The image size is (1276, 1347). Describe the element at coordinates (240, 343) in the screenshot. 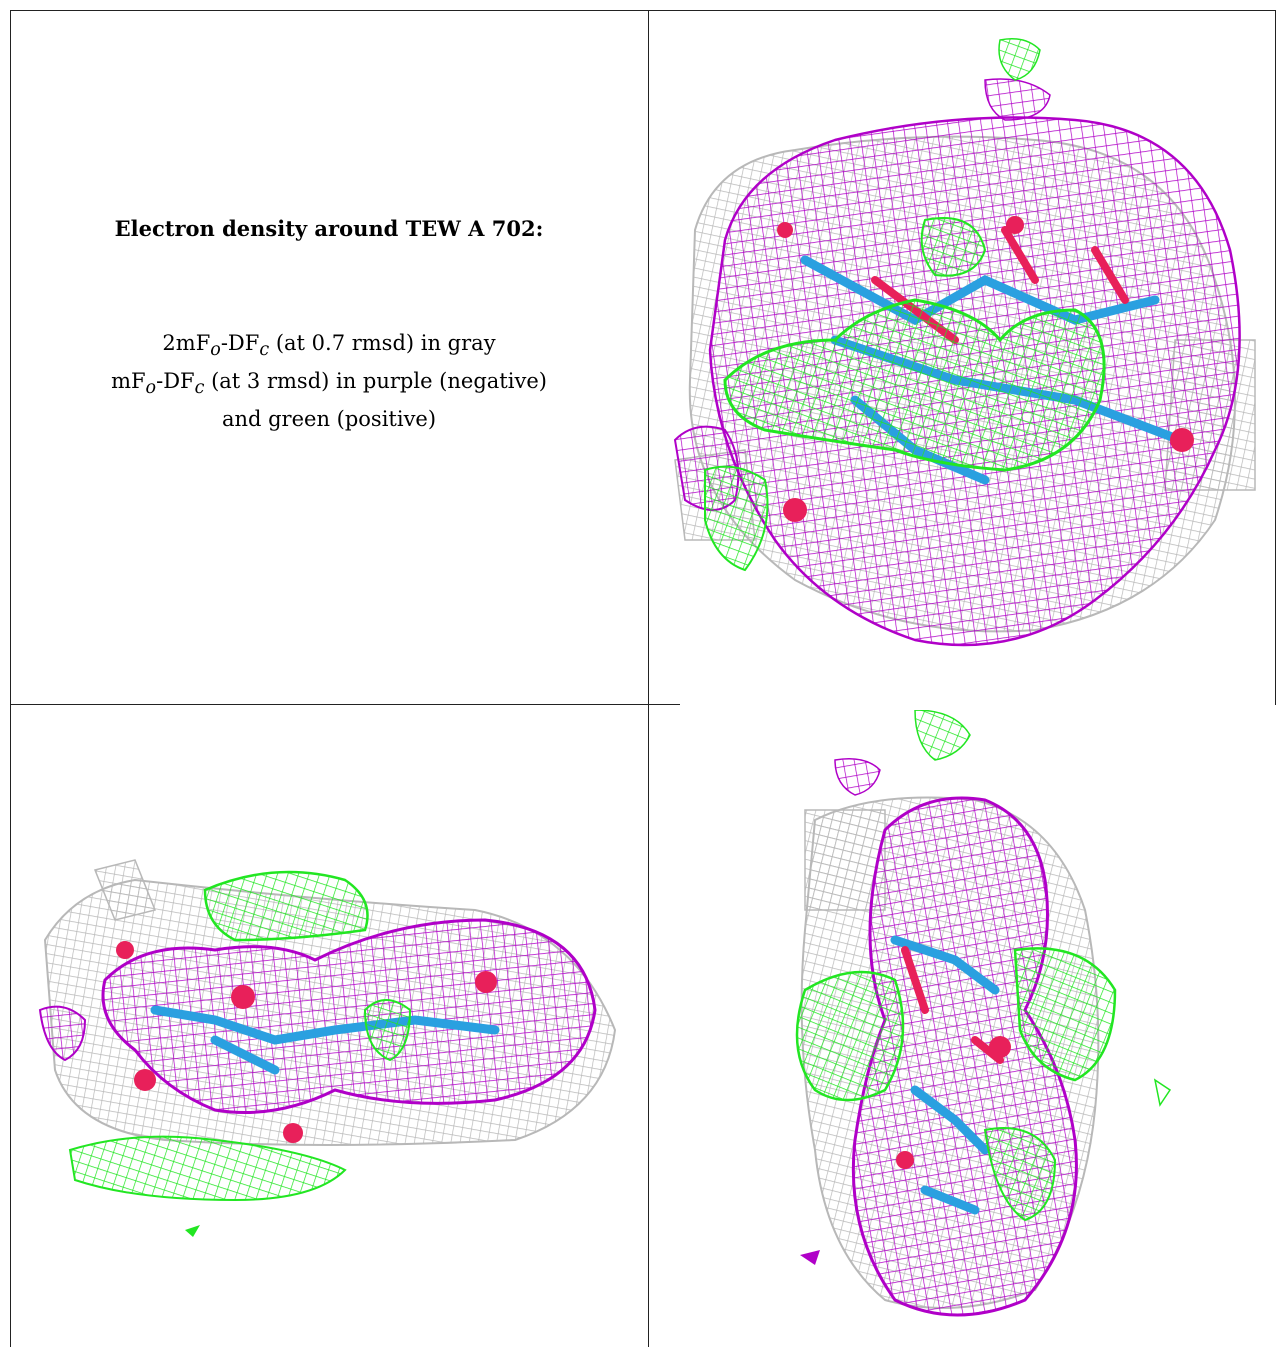

I see `legend-gray-mid: -DF` at that location.